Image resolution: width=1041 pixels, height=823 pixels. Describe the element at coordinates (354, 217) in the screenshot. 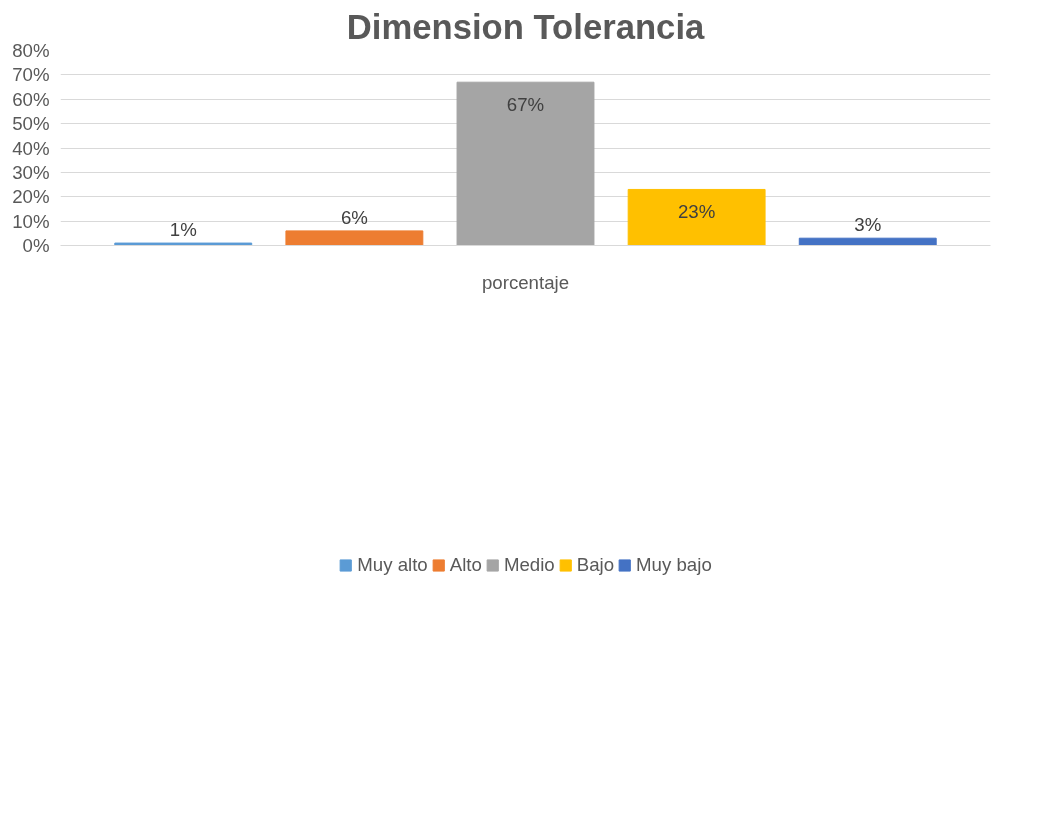

I see `data-label: 6%` at that location.